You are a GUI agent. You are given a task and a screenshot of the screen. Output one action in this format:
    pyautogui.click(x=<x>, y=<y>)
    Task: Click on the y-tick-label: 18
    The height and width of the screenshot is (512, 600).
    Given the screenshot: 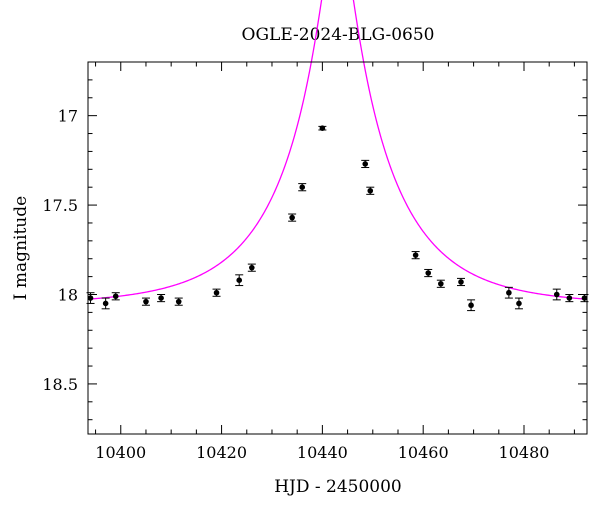 What is the action you would take?
    pyautogui.click(x=68, y=295)
    